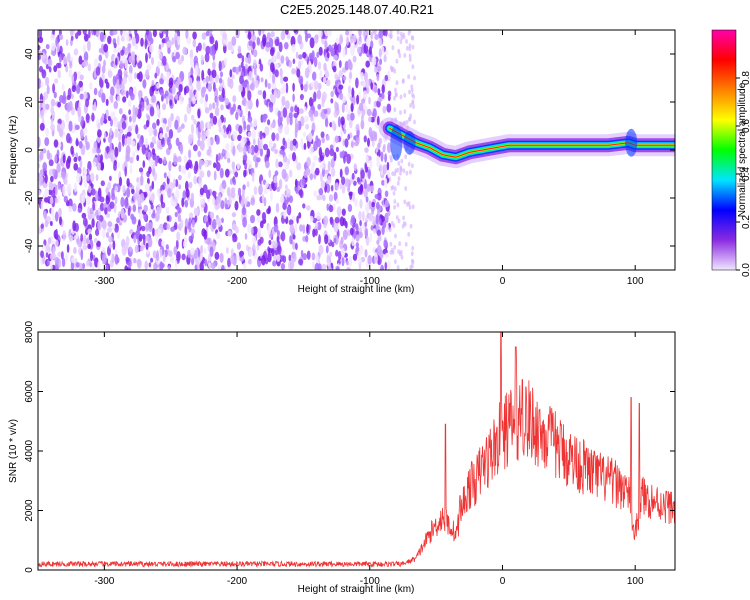 This screenshot has height=600, width=750. What do you see at coordinates (29, 102) in the screenshot?
I see `y-tick-label: 20` at bounding box center [29, 102].